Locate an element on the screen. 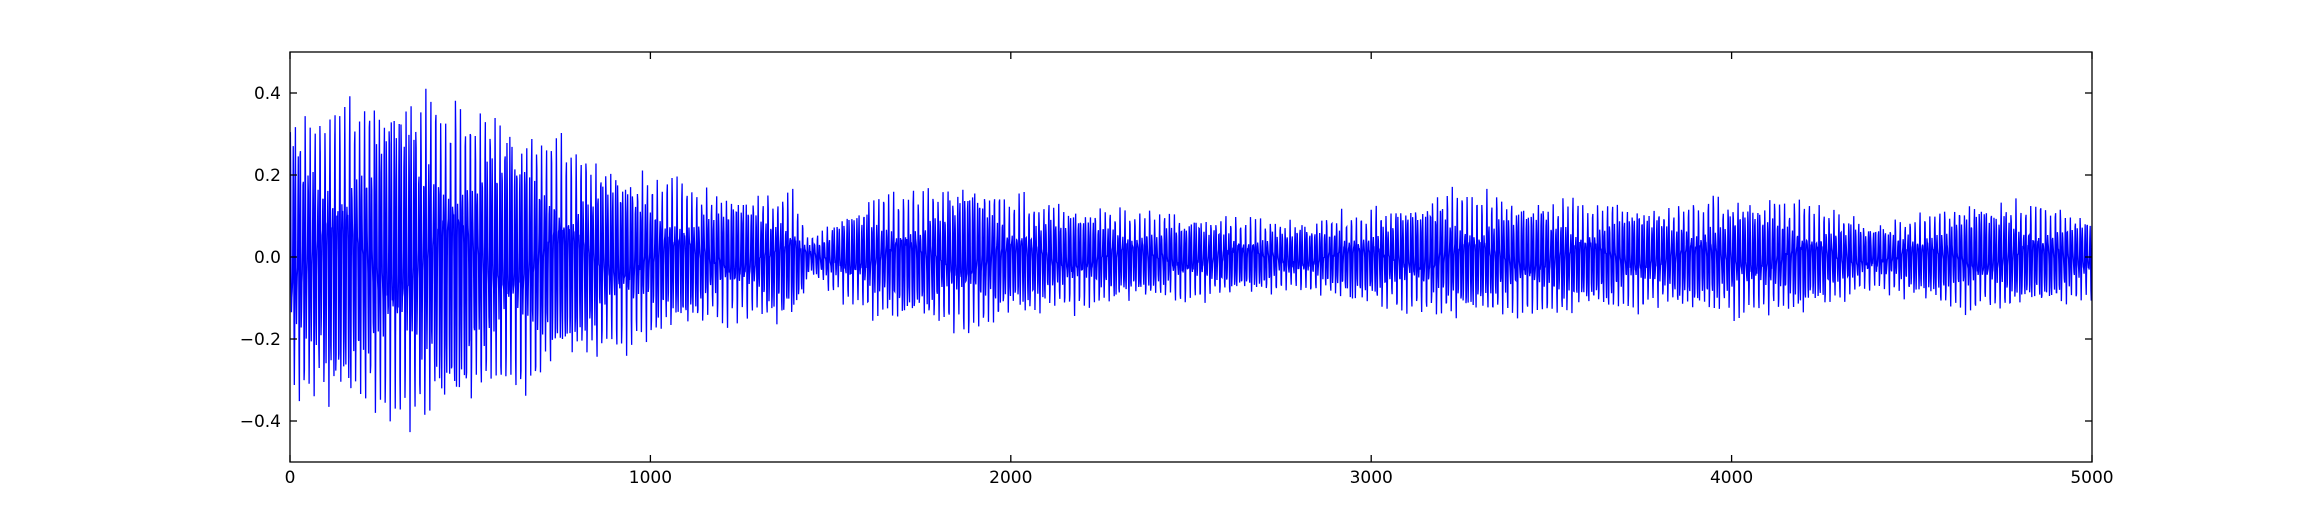 This screenshot has width=2318, height=517. y-tick-label: 0.2 is located at coordinates (267, 176).